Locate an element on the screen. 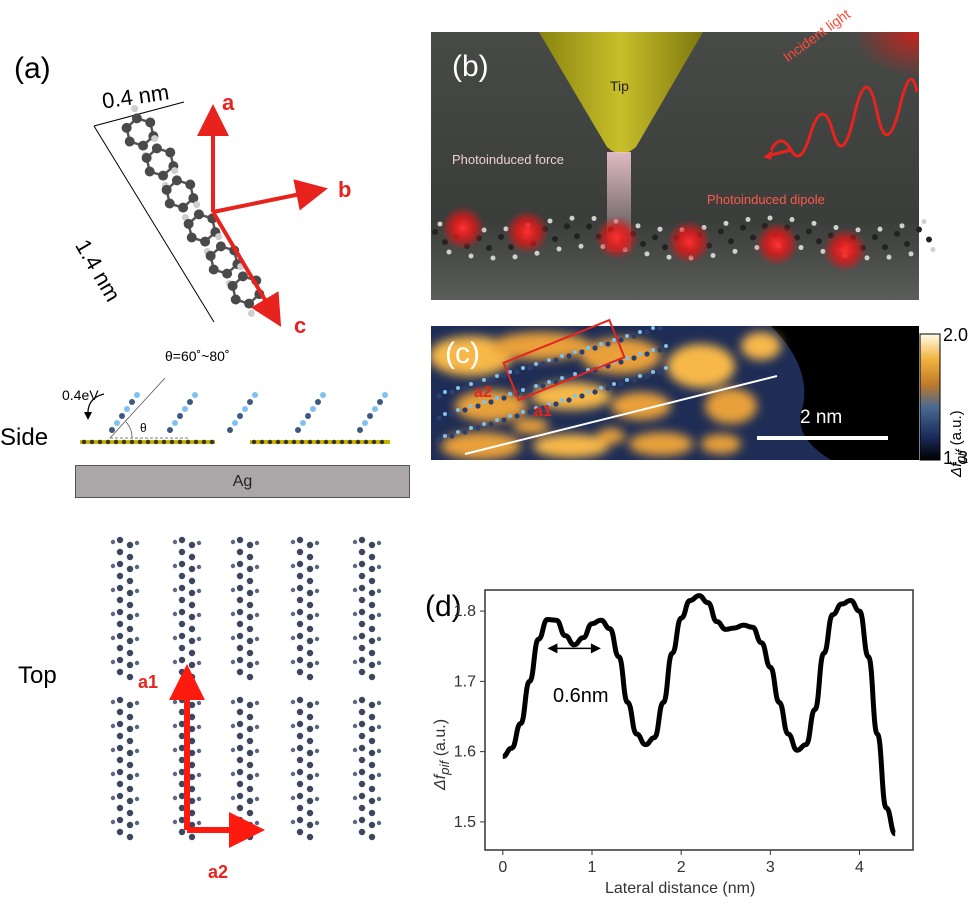 This screenshot has width=980, height=922. ag-substrate: Ag is located at coordinates (242, 481).